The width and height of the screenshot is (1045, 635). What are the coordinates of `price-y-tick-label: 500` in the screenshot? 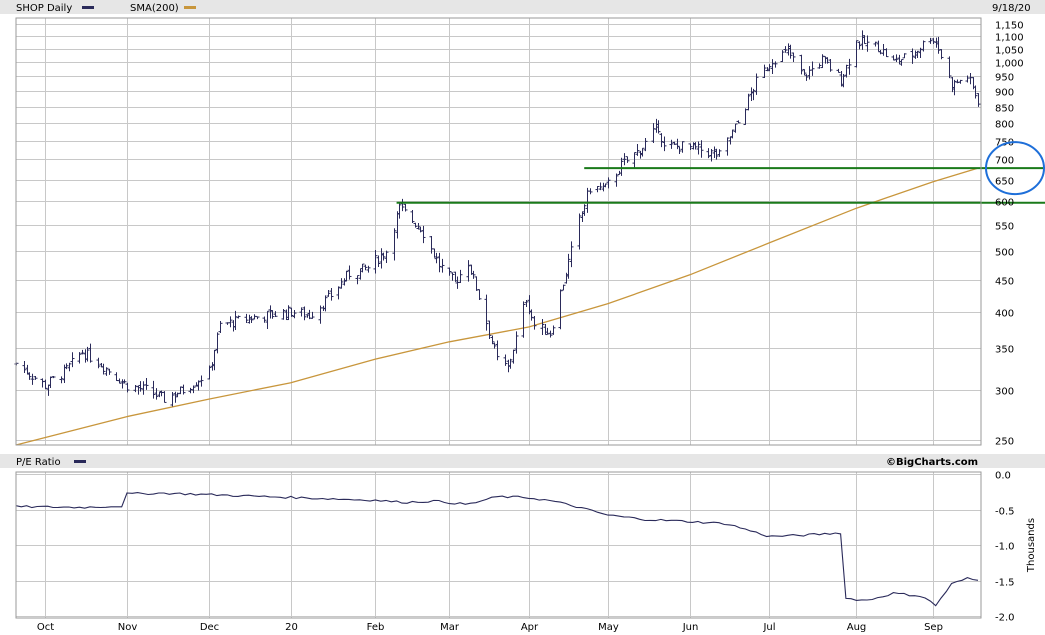 It's located at (1004, 253).